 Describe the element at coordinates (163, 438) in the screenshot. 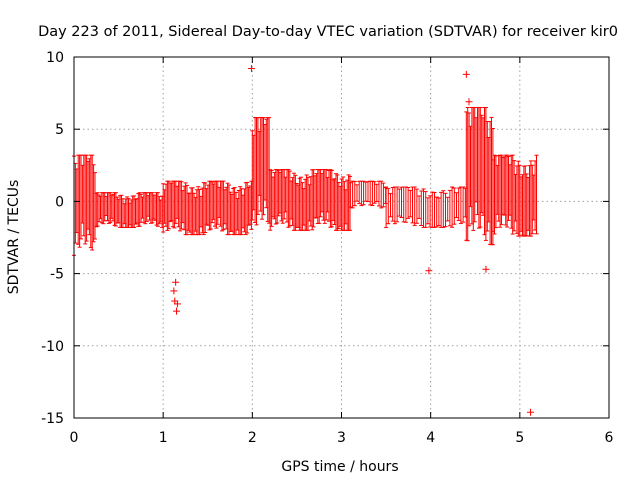

I see `x-tick-label: 1` at that location.